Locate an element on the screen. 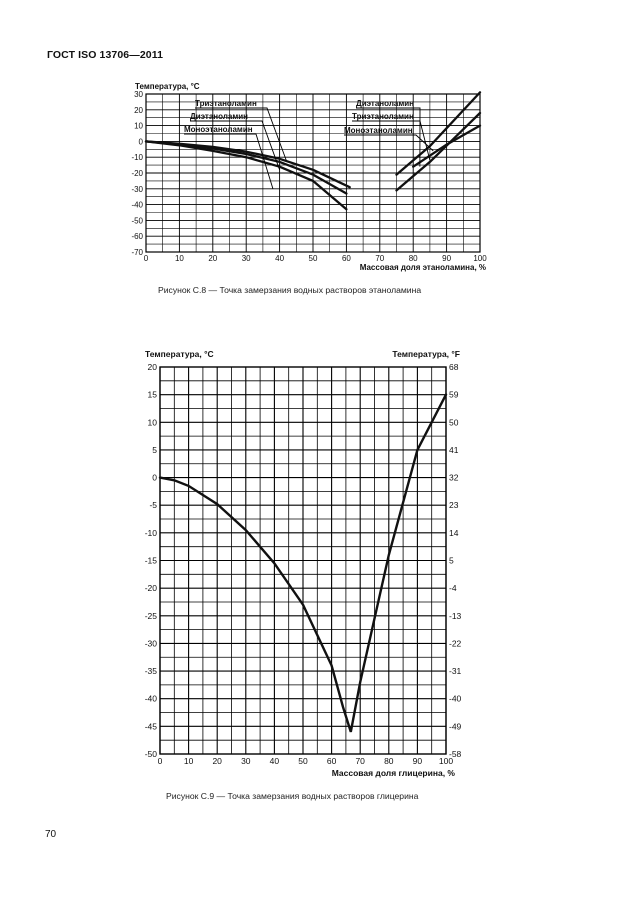 This screenshot has height=913, width=630. y-tick-label: 30 is located at coordinates (138, 94).